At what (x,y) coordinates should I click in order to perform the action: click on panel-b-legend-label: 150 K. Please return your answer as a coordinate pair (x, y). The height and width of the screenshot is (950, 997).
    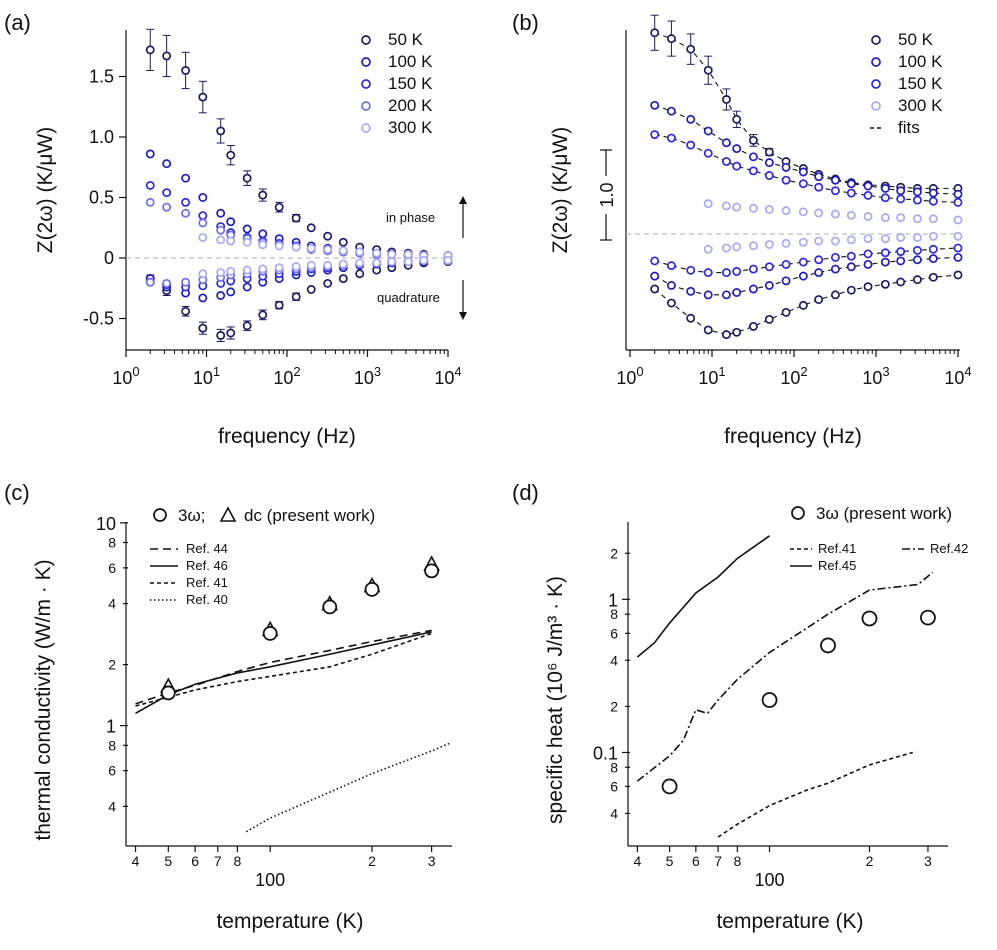
    Looking at the image, I should click on (920, 83).